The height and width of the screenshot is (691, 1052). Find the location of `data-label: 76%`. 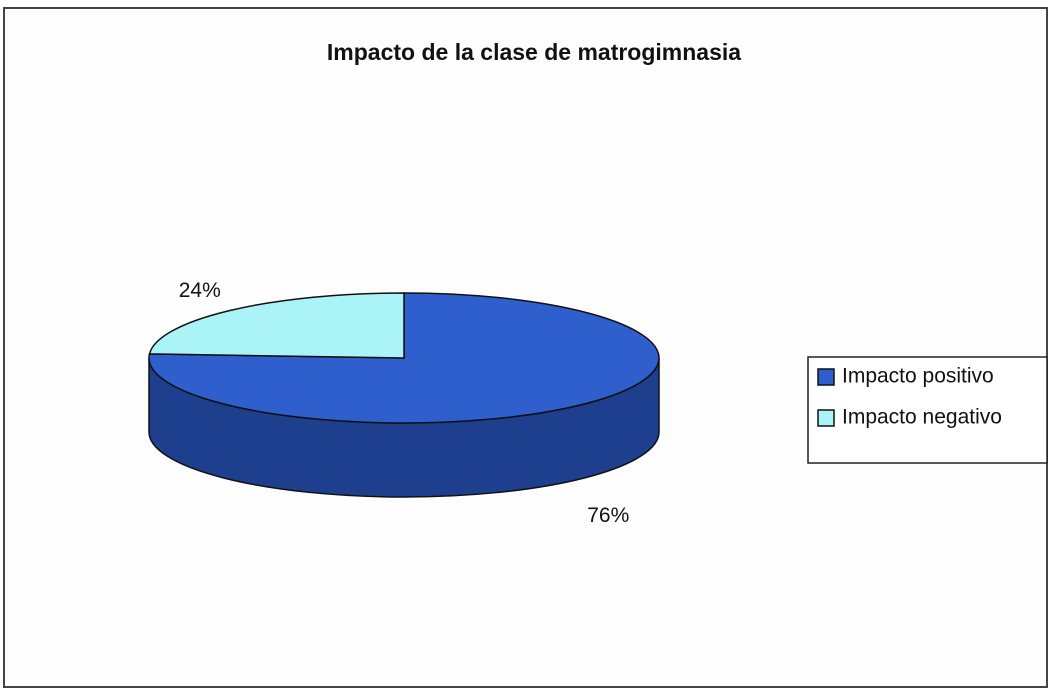

data-label: 76% is located at coordinates (608, 515).